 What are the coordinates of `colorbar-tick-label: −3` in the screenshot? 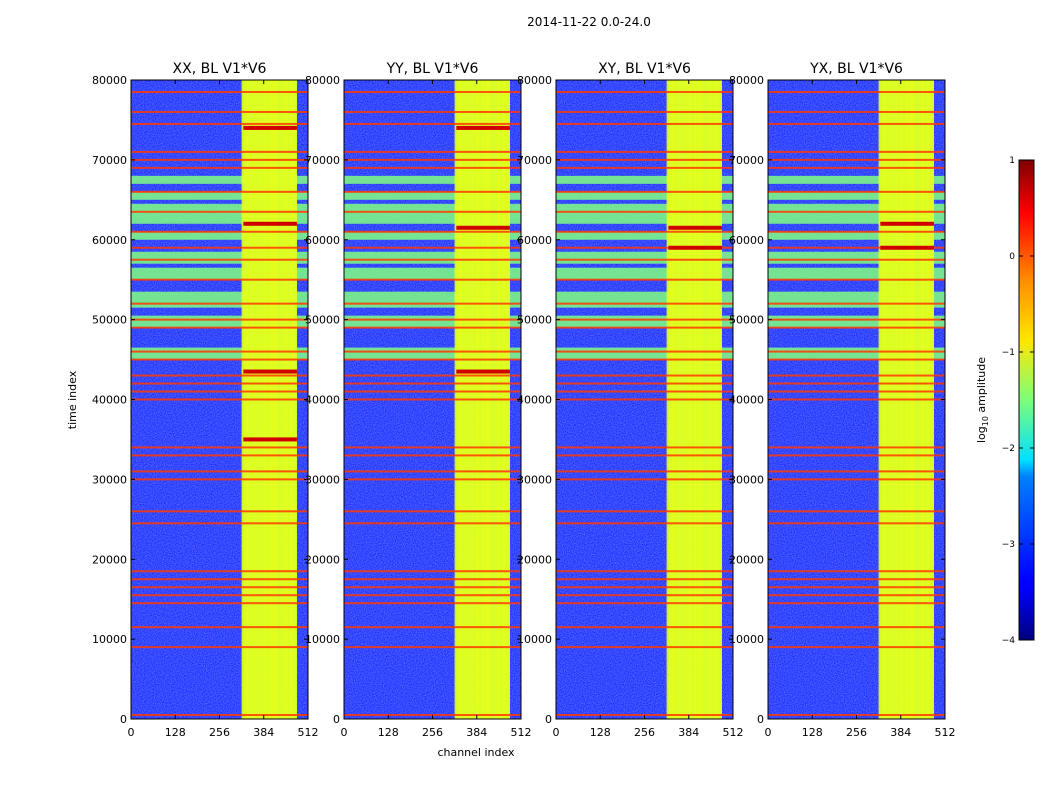 It's located at (1008, 545).